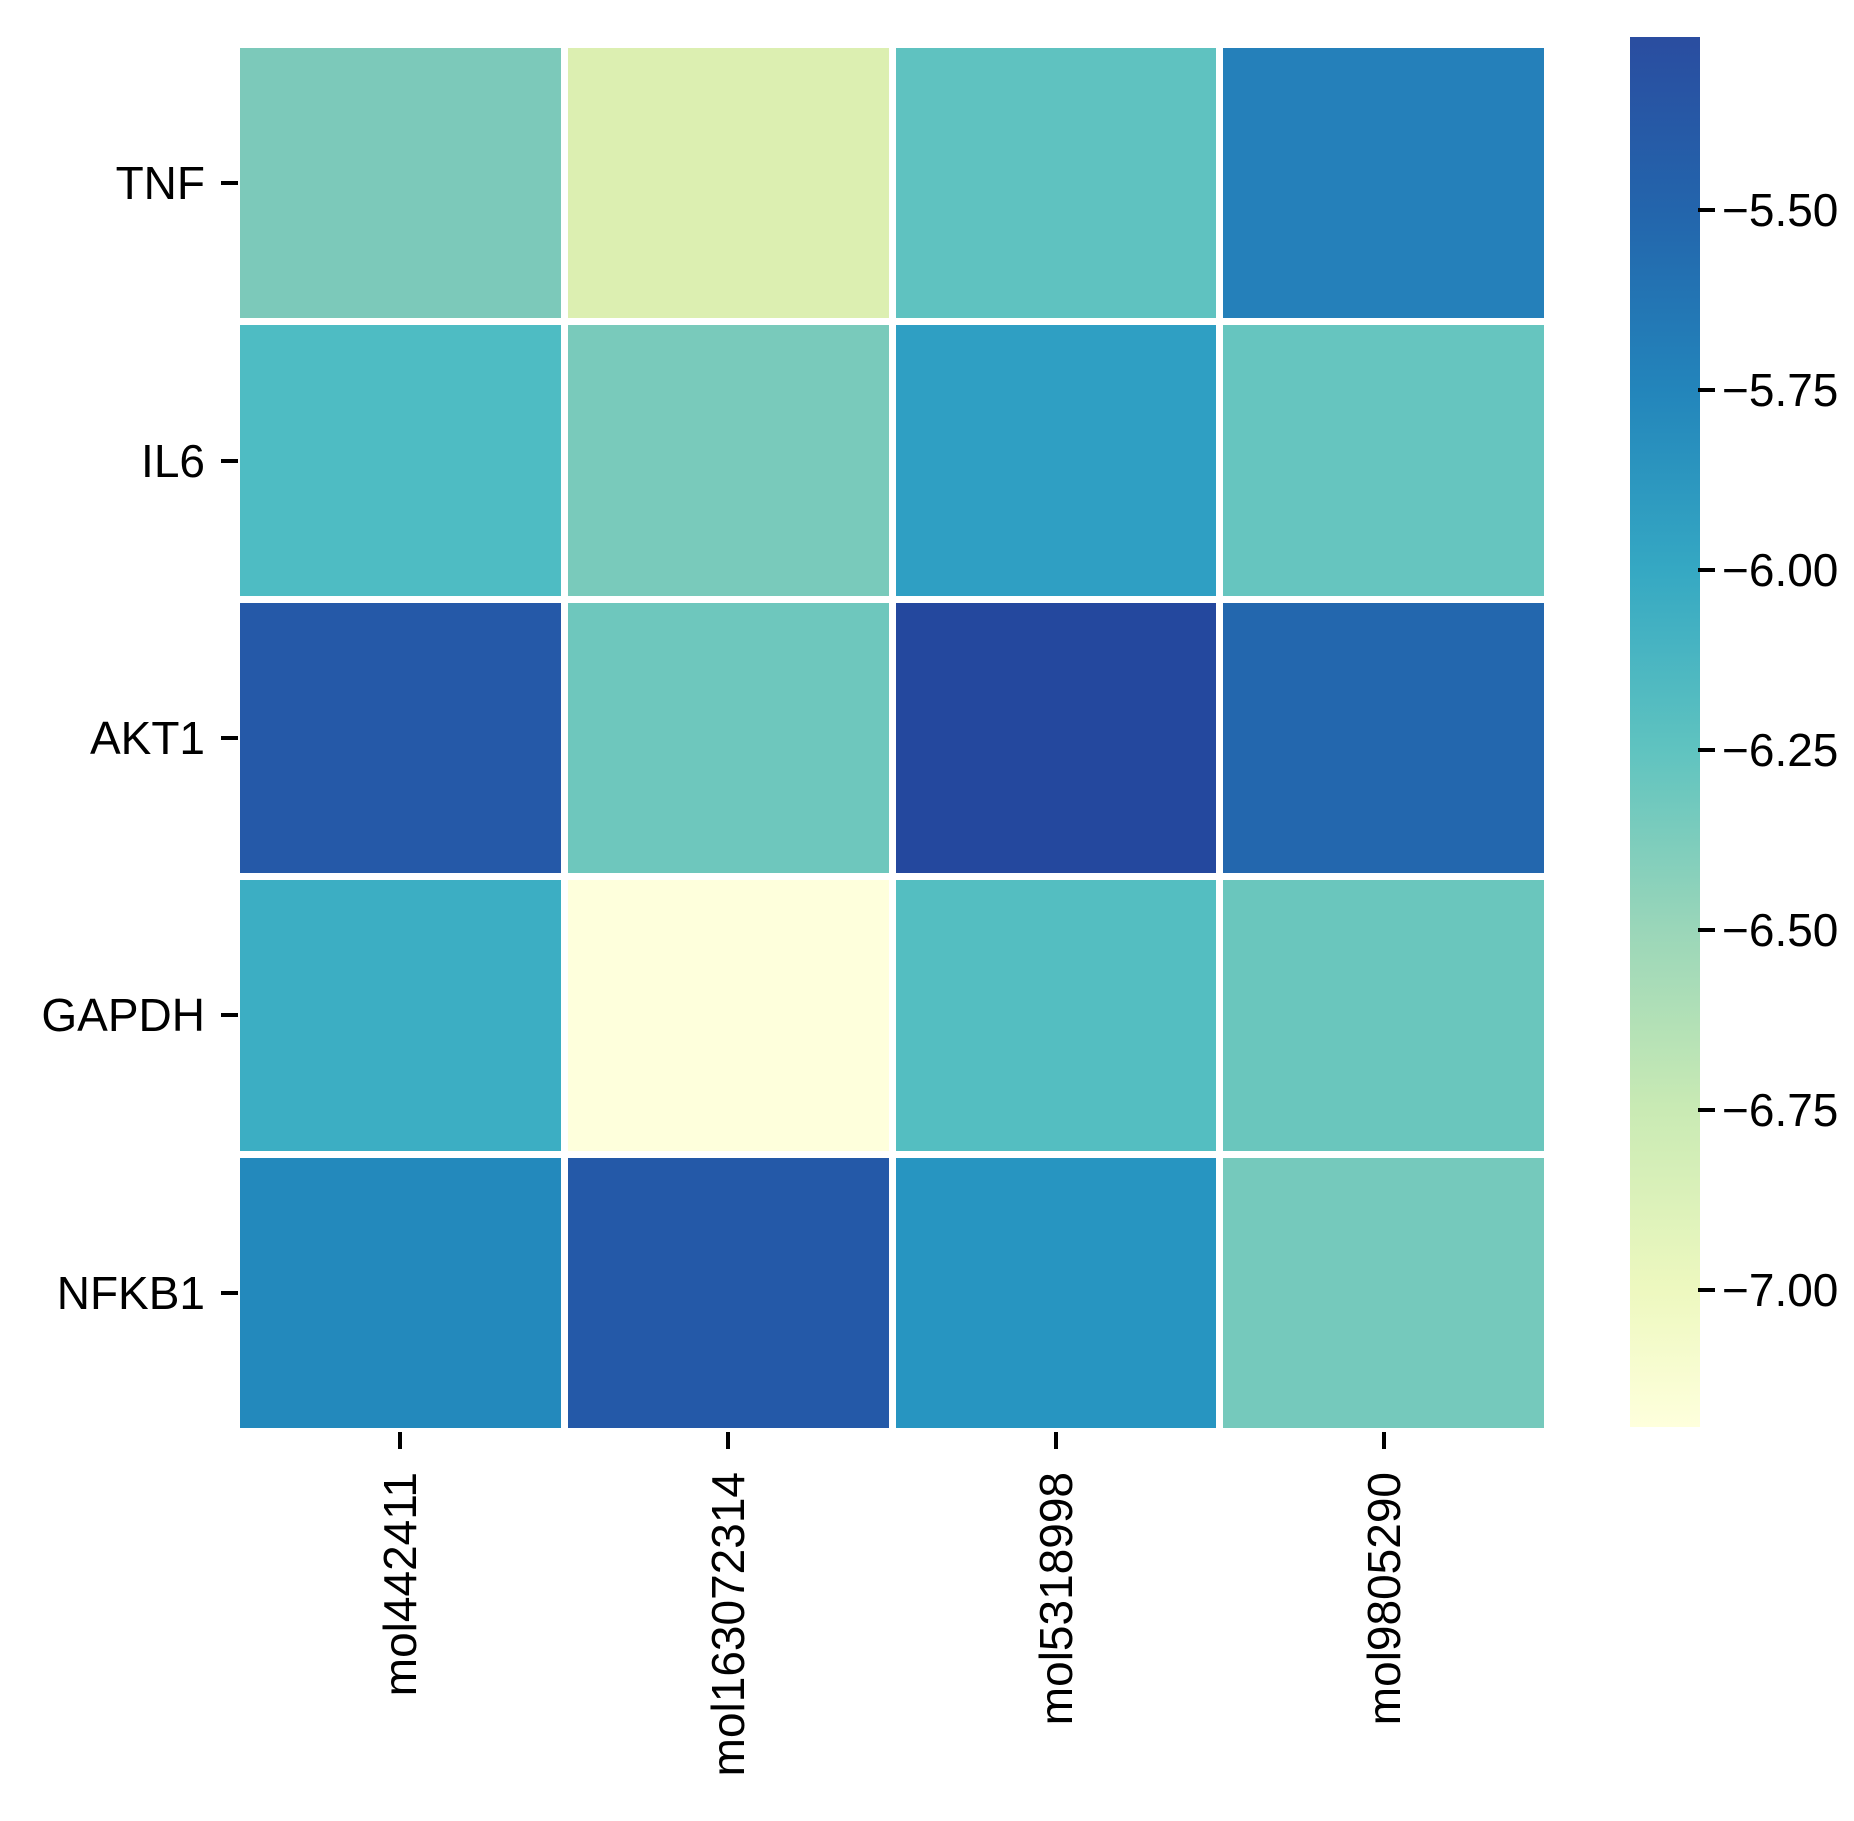 The width and height of the screenshot is (1854, 1821). Describe the element at coordinates (1056, 1015) in the screenshot. I see `heatmap-cell-GAPDH-mol5318998` at that location.